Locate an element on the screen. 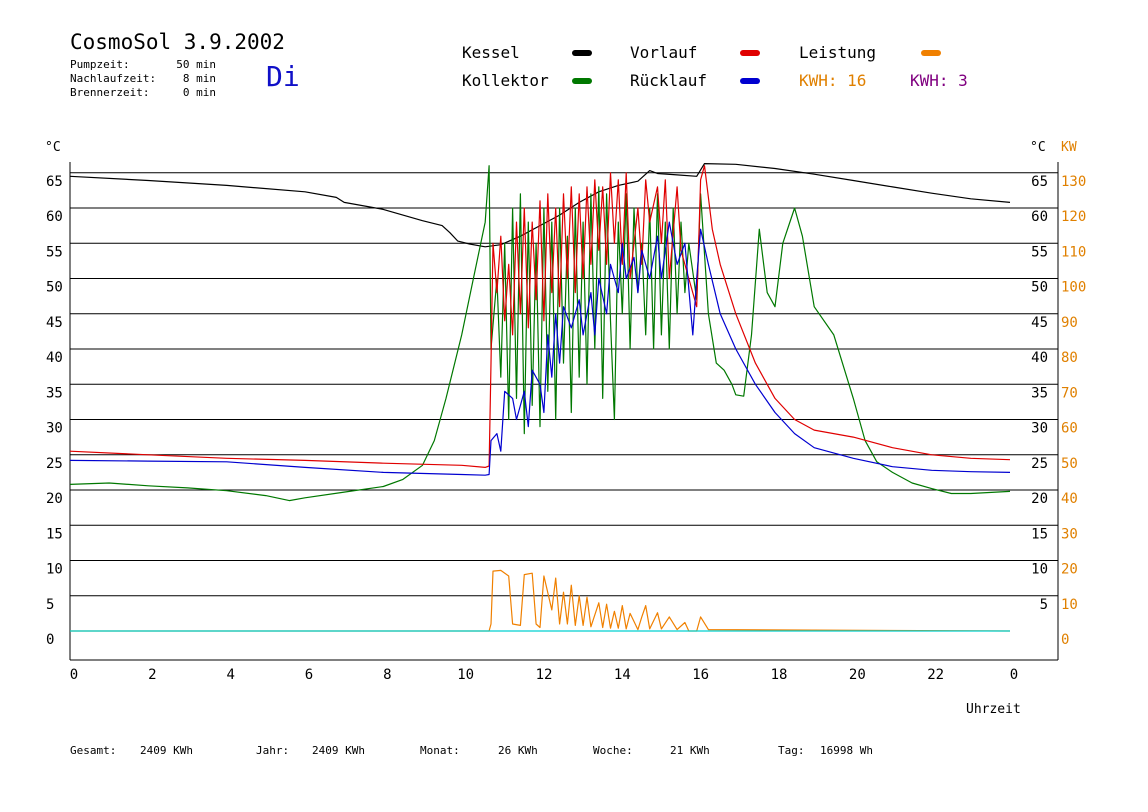 Image resolution: width=1148 pixels, height=812 pixels. legend-kollektor-label: Kollektor is located at coordinates (505, 80).